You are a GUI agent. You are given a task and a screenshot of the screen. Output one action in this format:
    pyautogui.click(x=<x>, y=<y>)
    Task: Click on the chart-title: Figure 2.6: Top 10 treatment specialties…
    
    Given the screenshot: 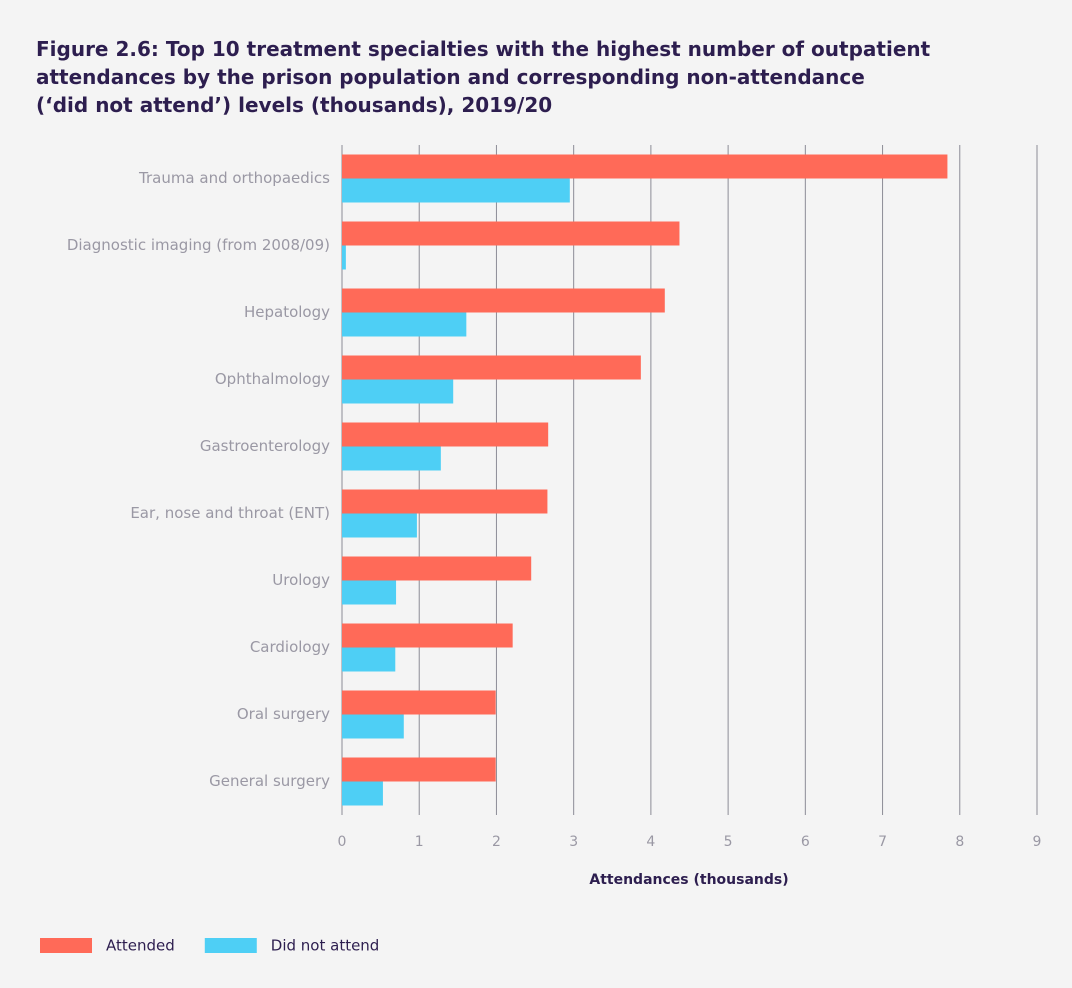 What is the action you would take?
    pyautogui.click(x=483, y=49)
    